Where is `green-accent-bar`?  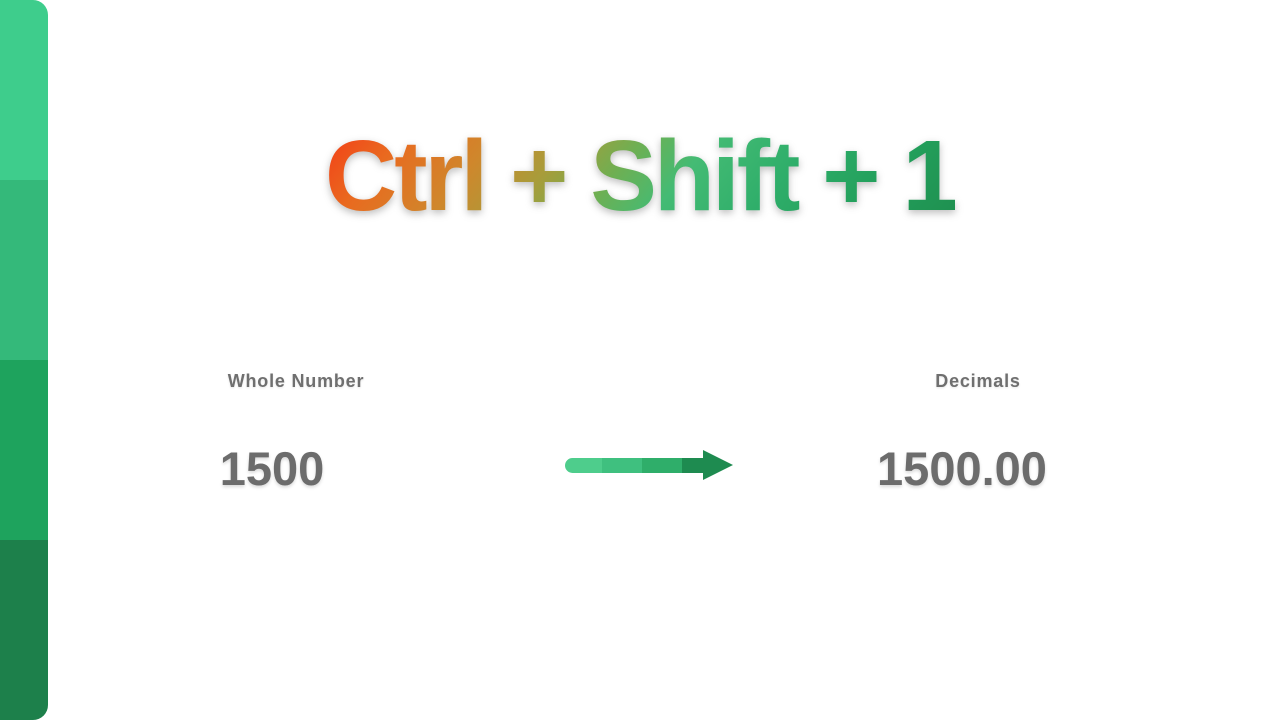
green-accent-bar is located at coordinates (24, 360).